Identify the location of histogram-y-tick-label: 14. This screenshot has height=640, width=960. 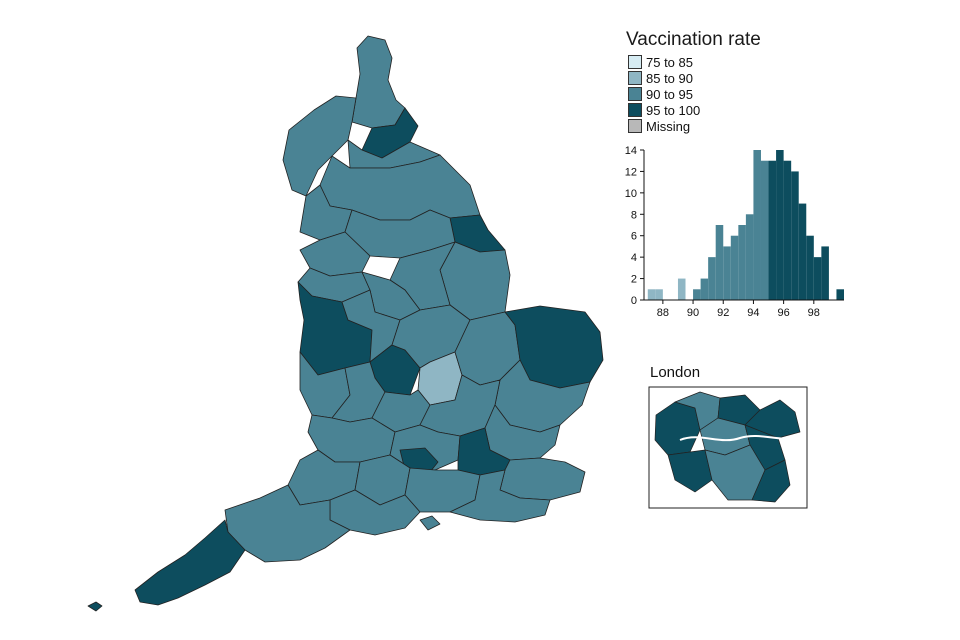
(631, 151).